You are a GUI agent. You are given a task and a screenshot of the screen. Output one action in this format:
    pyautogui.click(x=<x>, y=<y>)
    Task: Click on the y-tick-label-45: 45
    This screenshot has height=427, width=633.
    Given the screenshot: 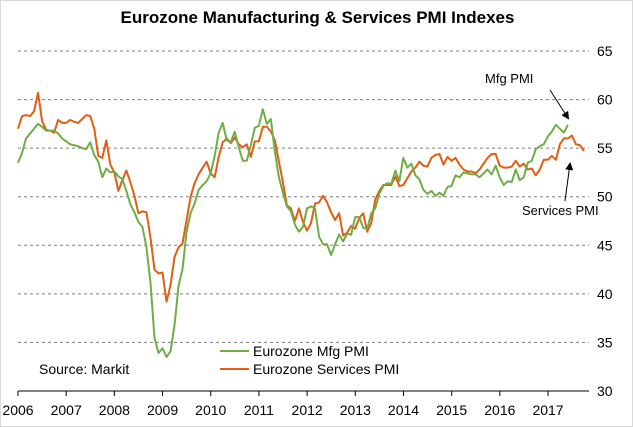 What is the action you would take?
    pyautogui.click(x=605, y=245)
    